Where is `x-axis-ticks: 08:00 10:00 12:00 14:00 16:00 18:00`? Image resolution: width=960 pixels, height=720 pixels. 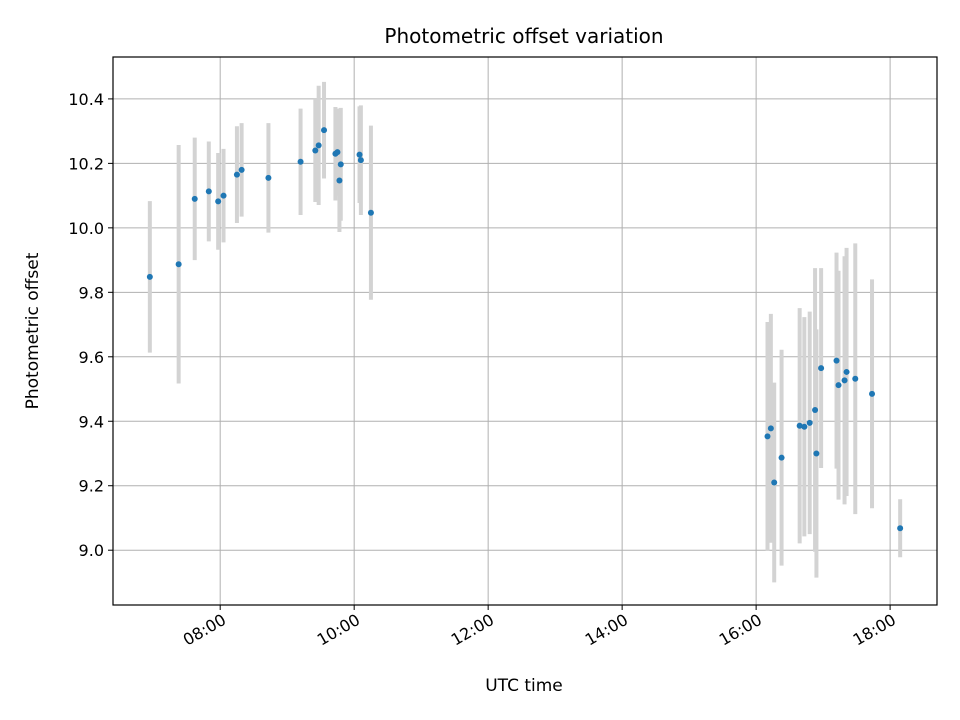 x-axis-ticks: 08:00 10:00 12:00 14:00 16:00 18:00 is located at coordinates (539, 627).